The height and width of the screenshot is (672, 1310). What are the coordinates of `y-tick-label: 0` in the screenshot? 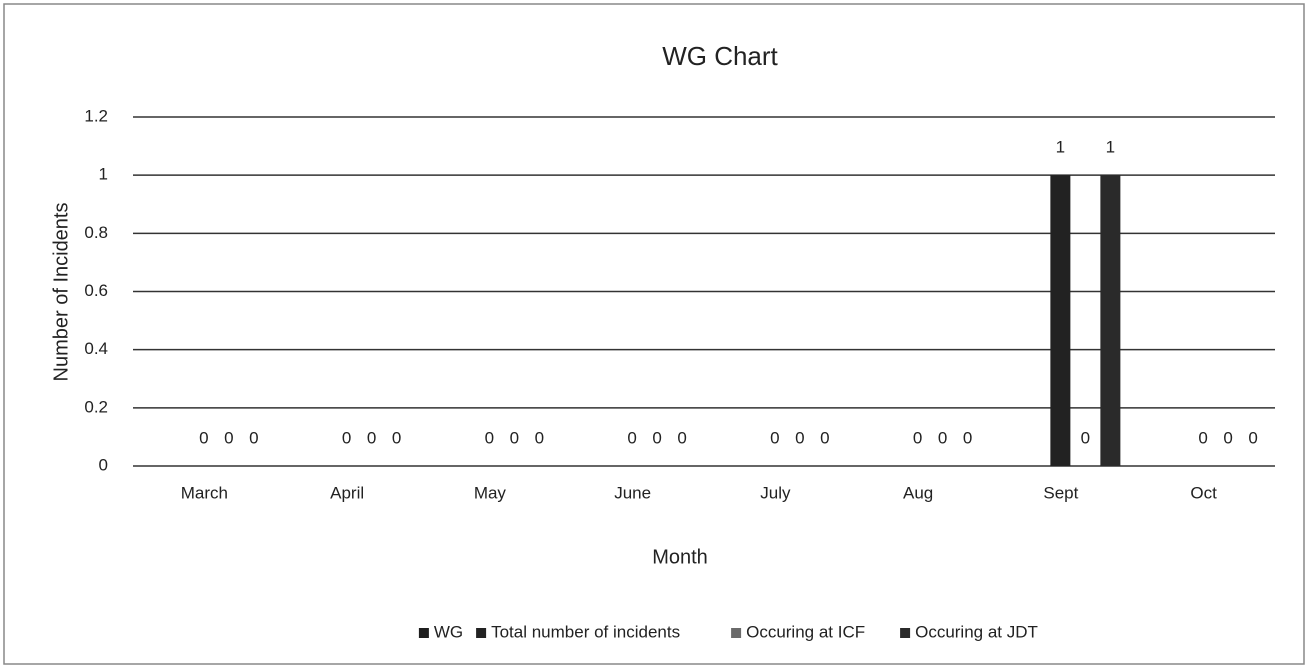 It's located at (103, 464).